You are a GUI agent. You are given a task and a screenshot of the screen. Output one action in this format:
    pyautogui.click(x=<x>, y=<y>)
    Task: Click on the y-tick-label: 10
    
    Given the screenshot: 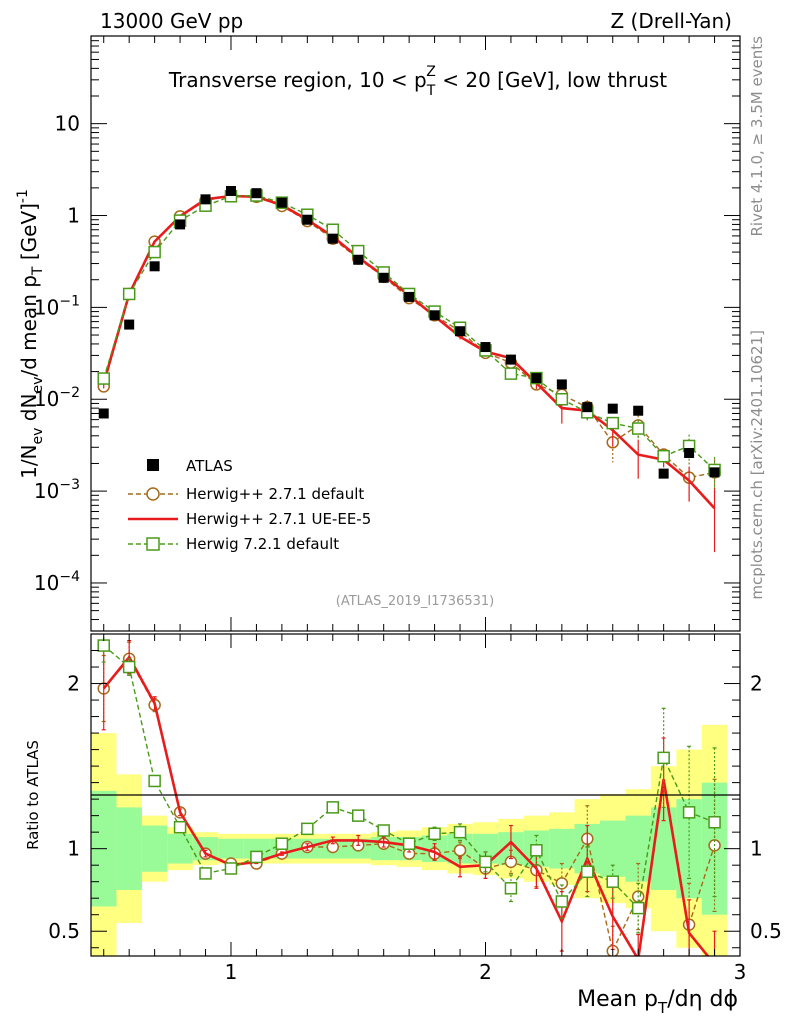 What is the action you would take?
    pyautogui.click(x=67, y=124)
    